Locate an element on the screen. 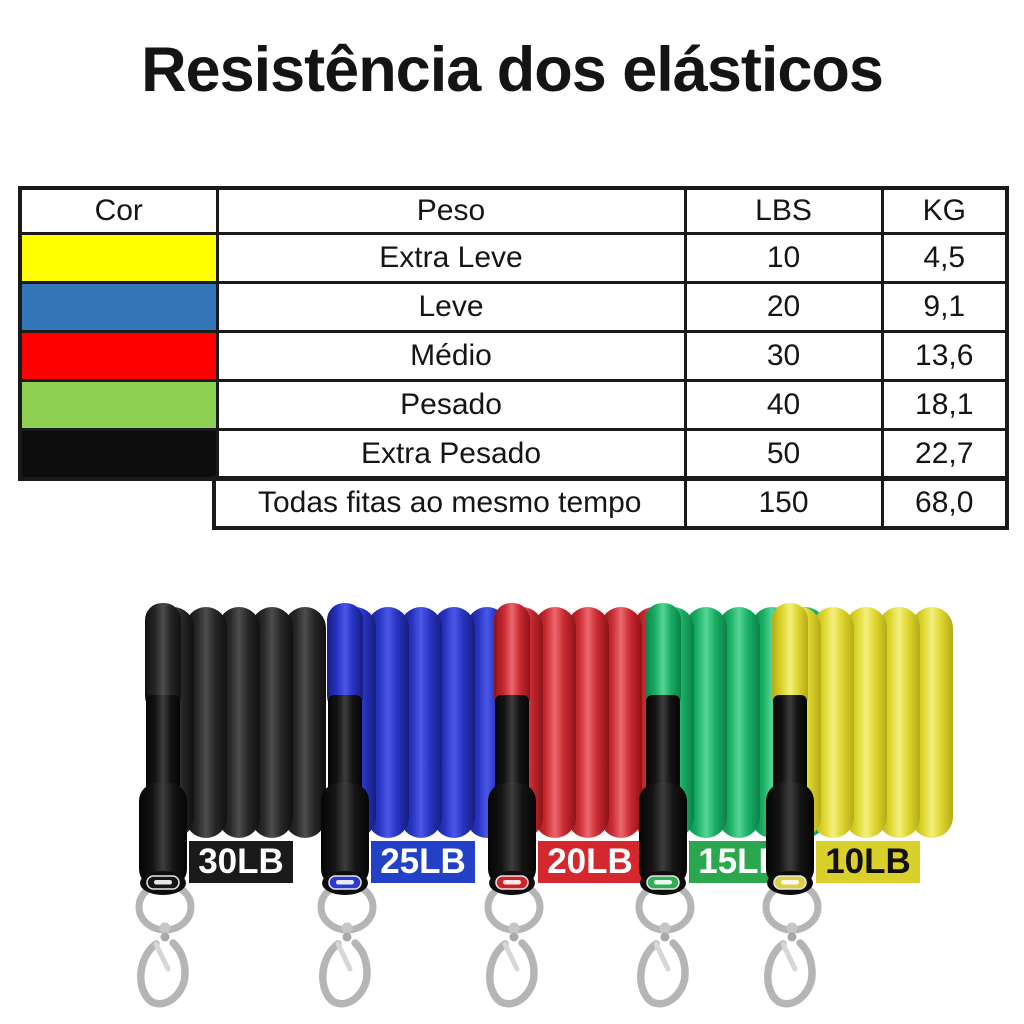 The image size is (1024, 1024). kg-cell: 9,1 is located at coordinates (944, 307).